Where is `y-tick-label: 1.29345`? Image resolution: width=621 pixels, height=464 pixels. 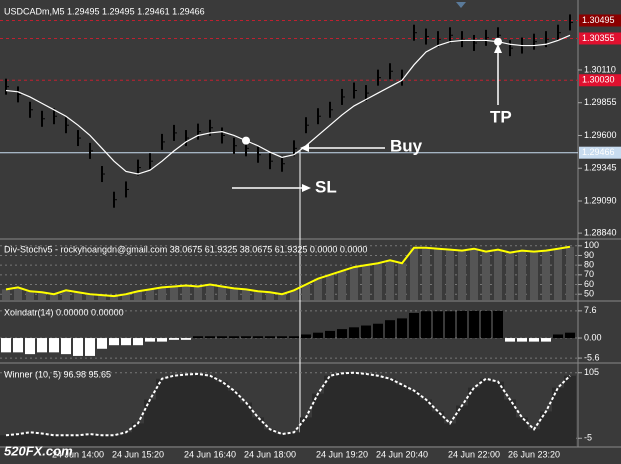 y-tick-label: 1.29345 is located at coordinates (600, 168).